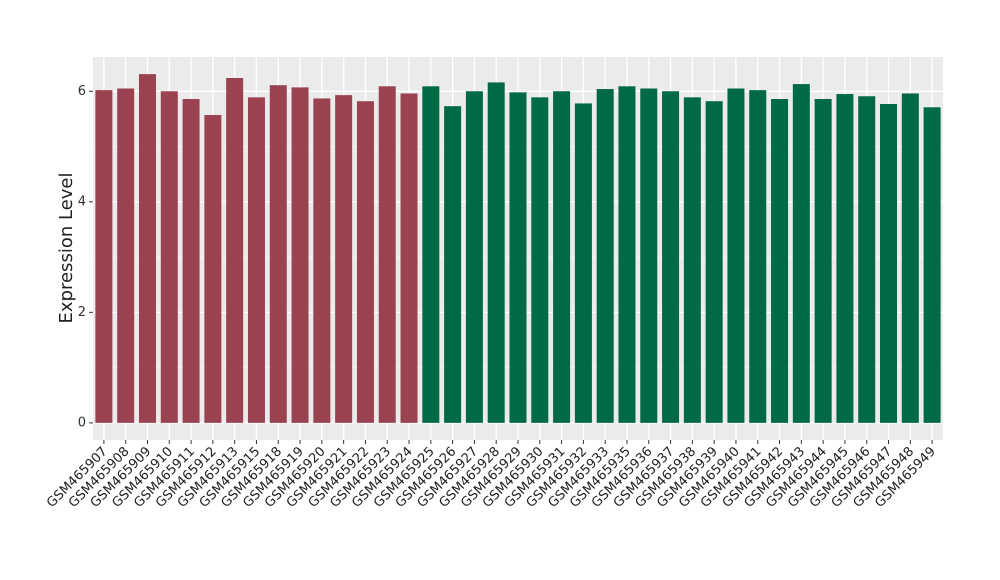  I want to click on y-axis-label: Expression Level, so click(66, 248).